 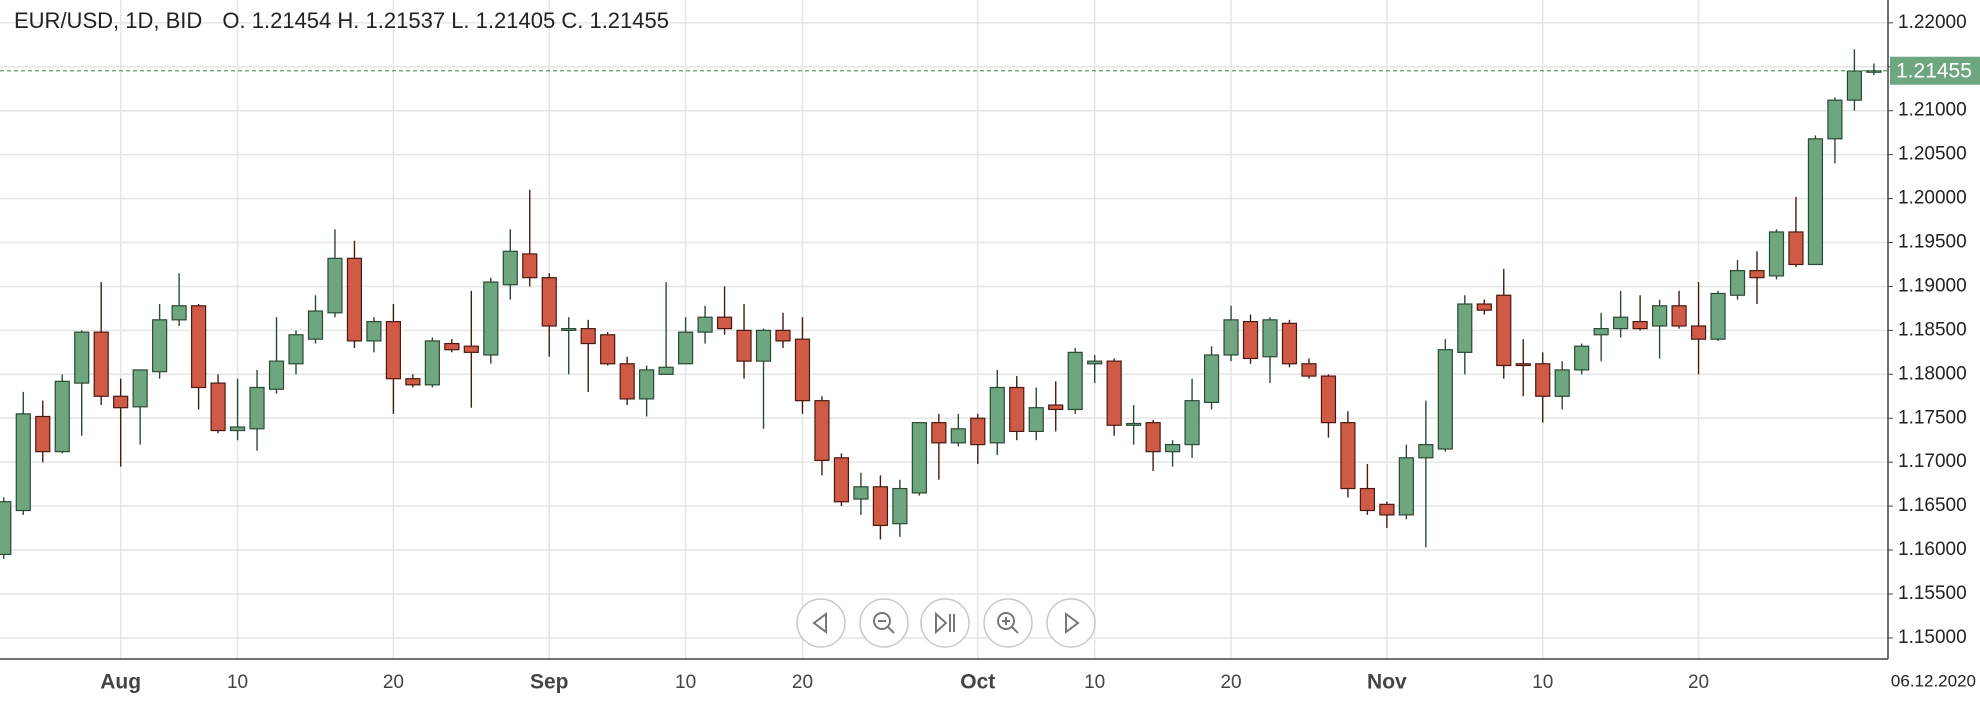 I want to click on ohlc-value: 1.21405, so click(x=516, y=20).